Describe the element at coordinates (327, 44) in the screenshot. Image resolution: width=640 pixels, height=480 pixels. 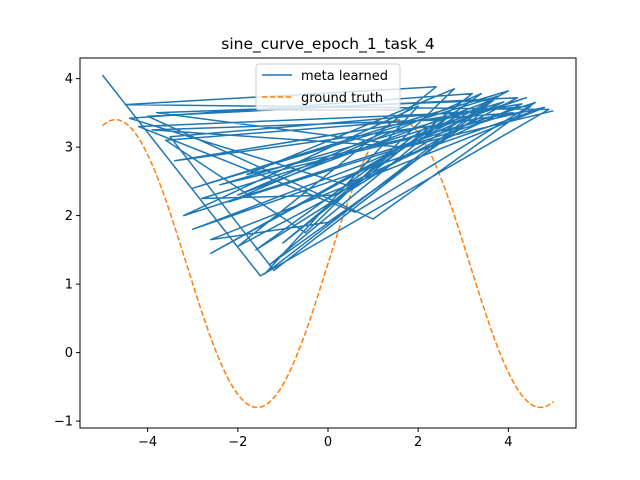
I see `chart-title: sine_curve_epoch_1_task_4` at that location.